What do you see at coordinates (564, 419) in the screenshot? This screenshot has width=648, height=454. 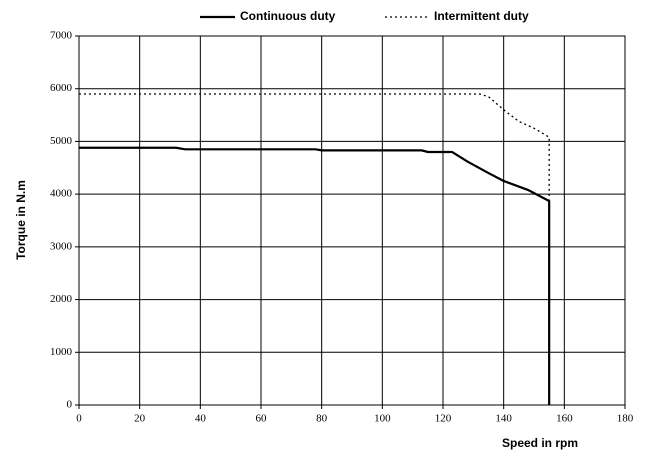 I see `x-tick-label: 160` at bounding box center [564, 419].